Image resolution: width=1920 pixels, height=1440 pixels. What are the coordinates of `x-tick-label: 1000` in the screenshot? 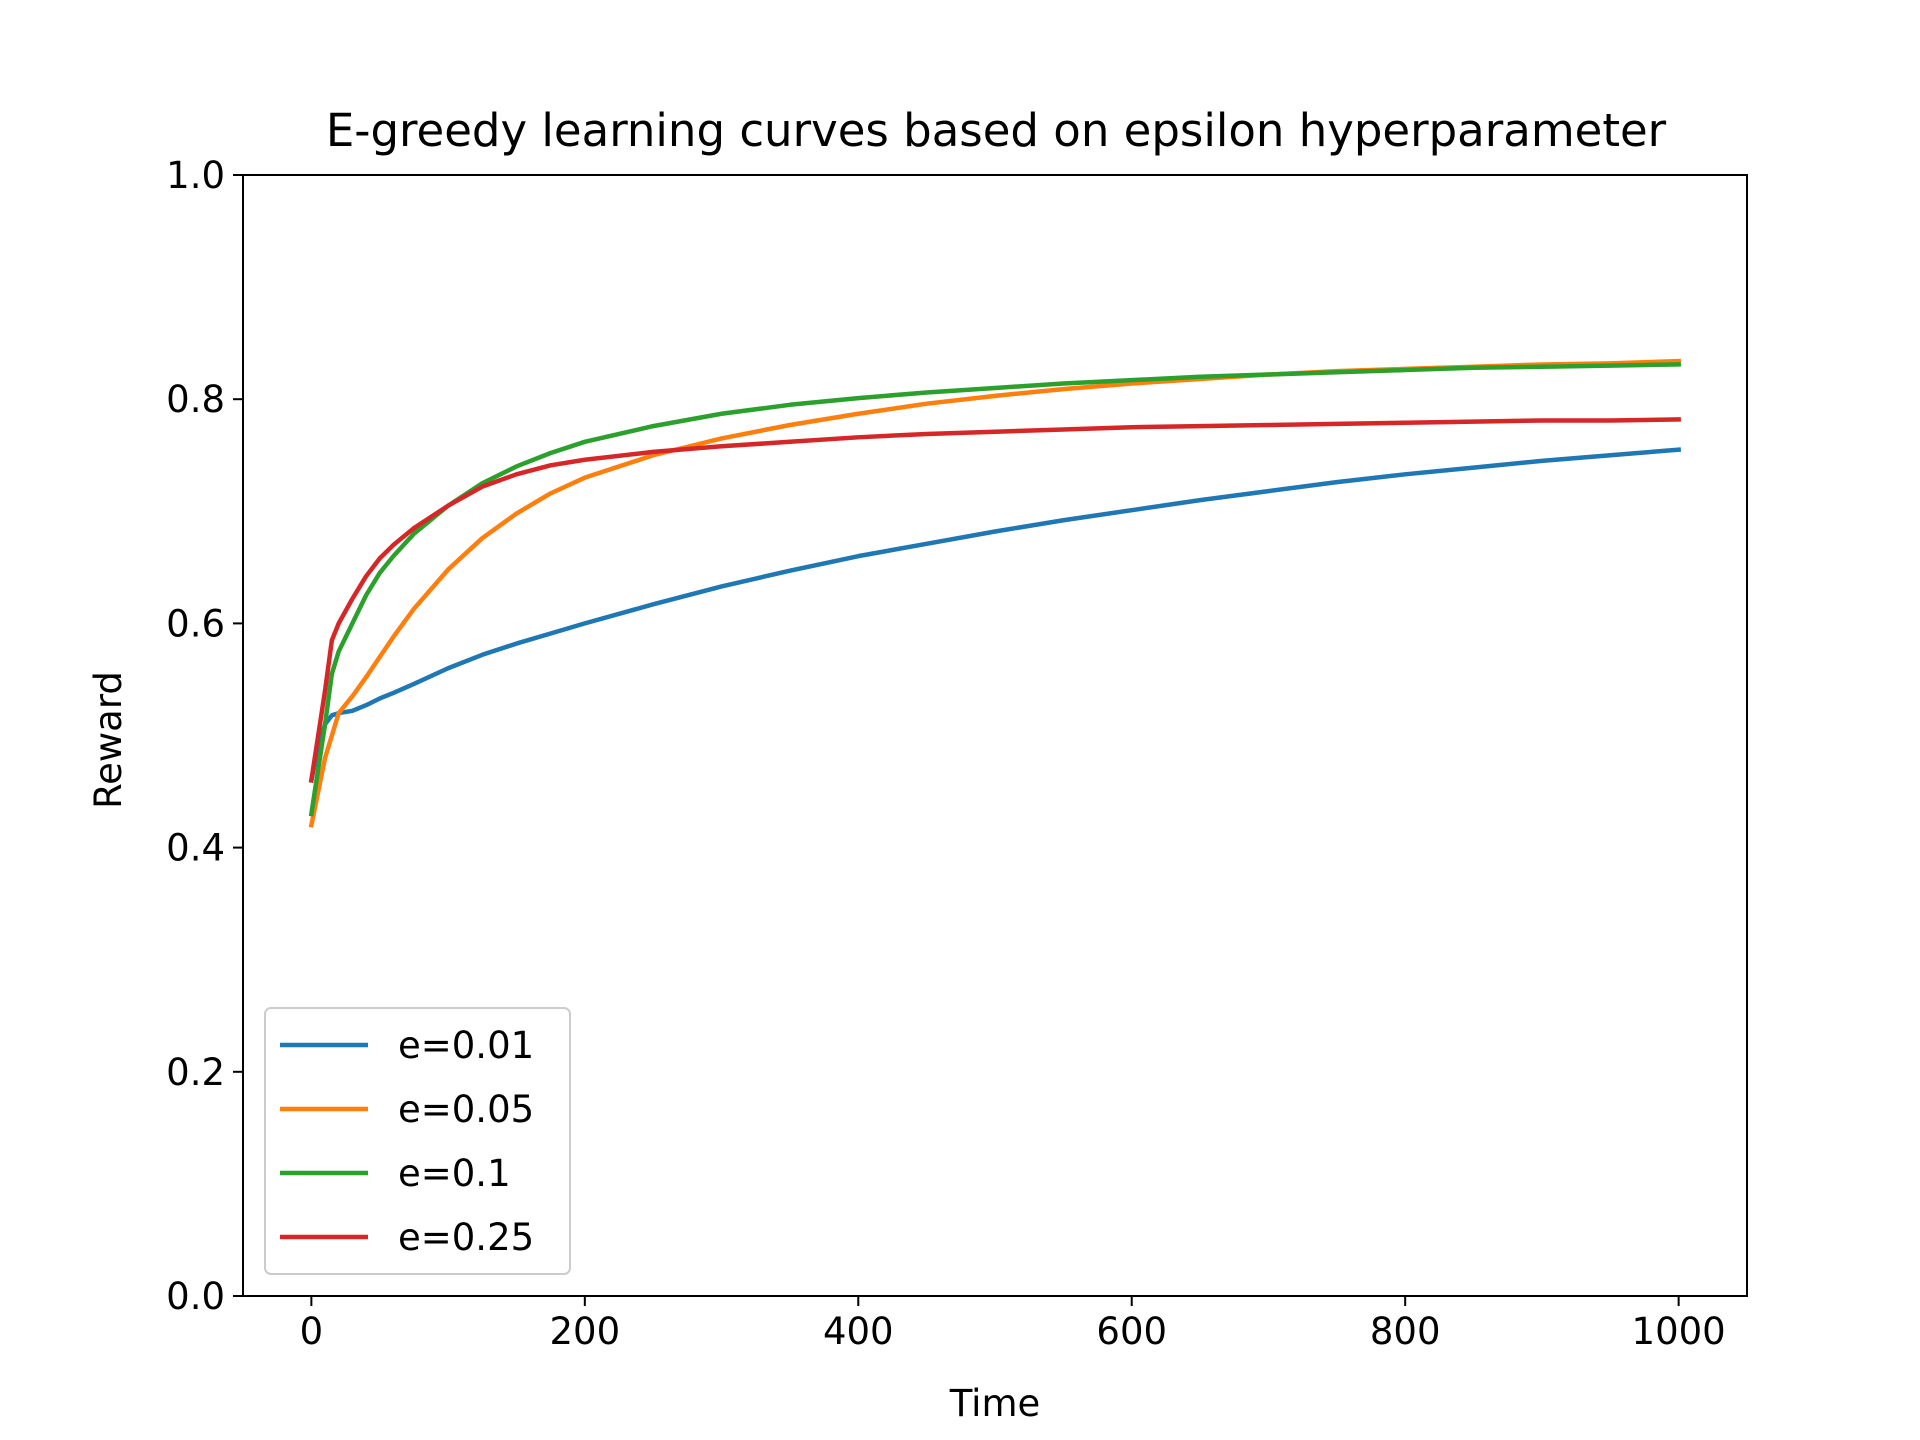 It's located at (1679, 1331).